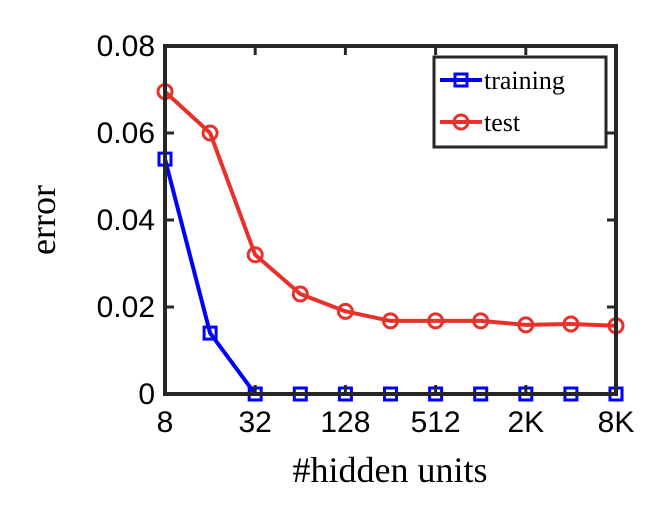  What do you see at coordinates (436, 422) in the screenshot?
I see `x-tick-label: 512` at bounding box center [436, 422].